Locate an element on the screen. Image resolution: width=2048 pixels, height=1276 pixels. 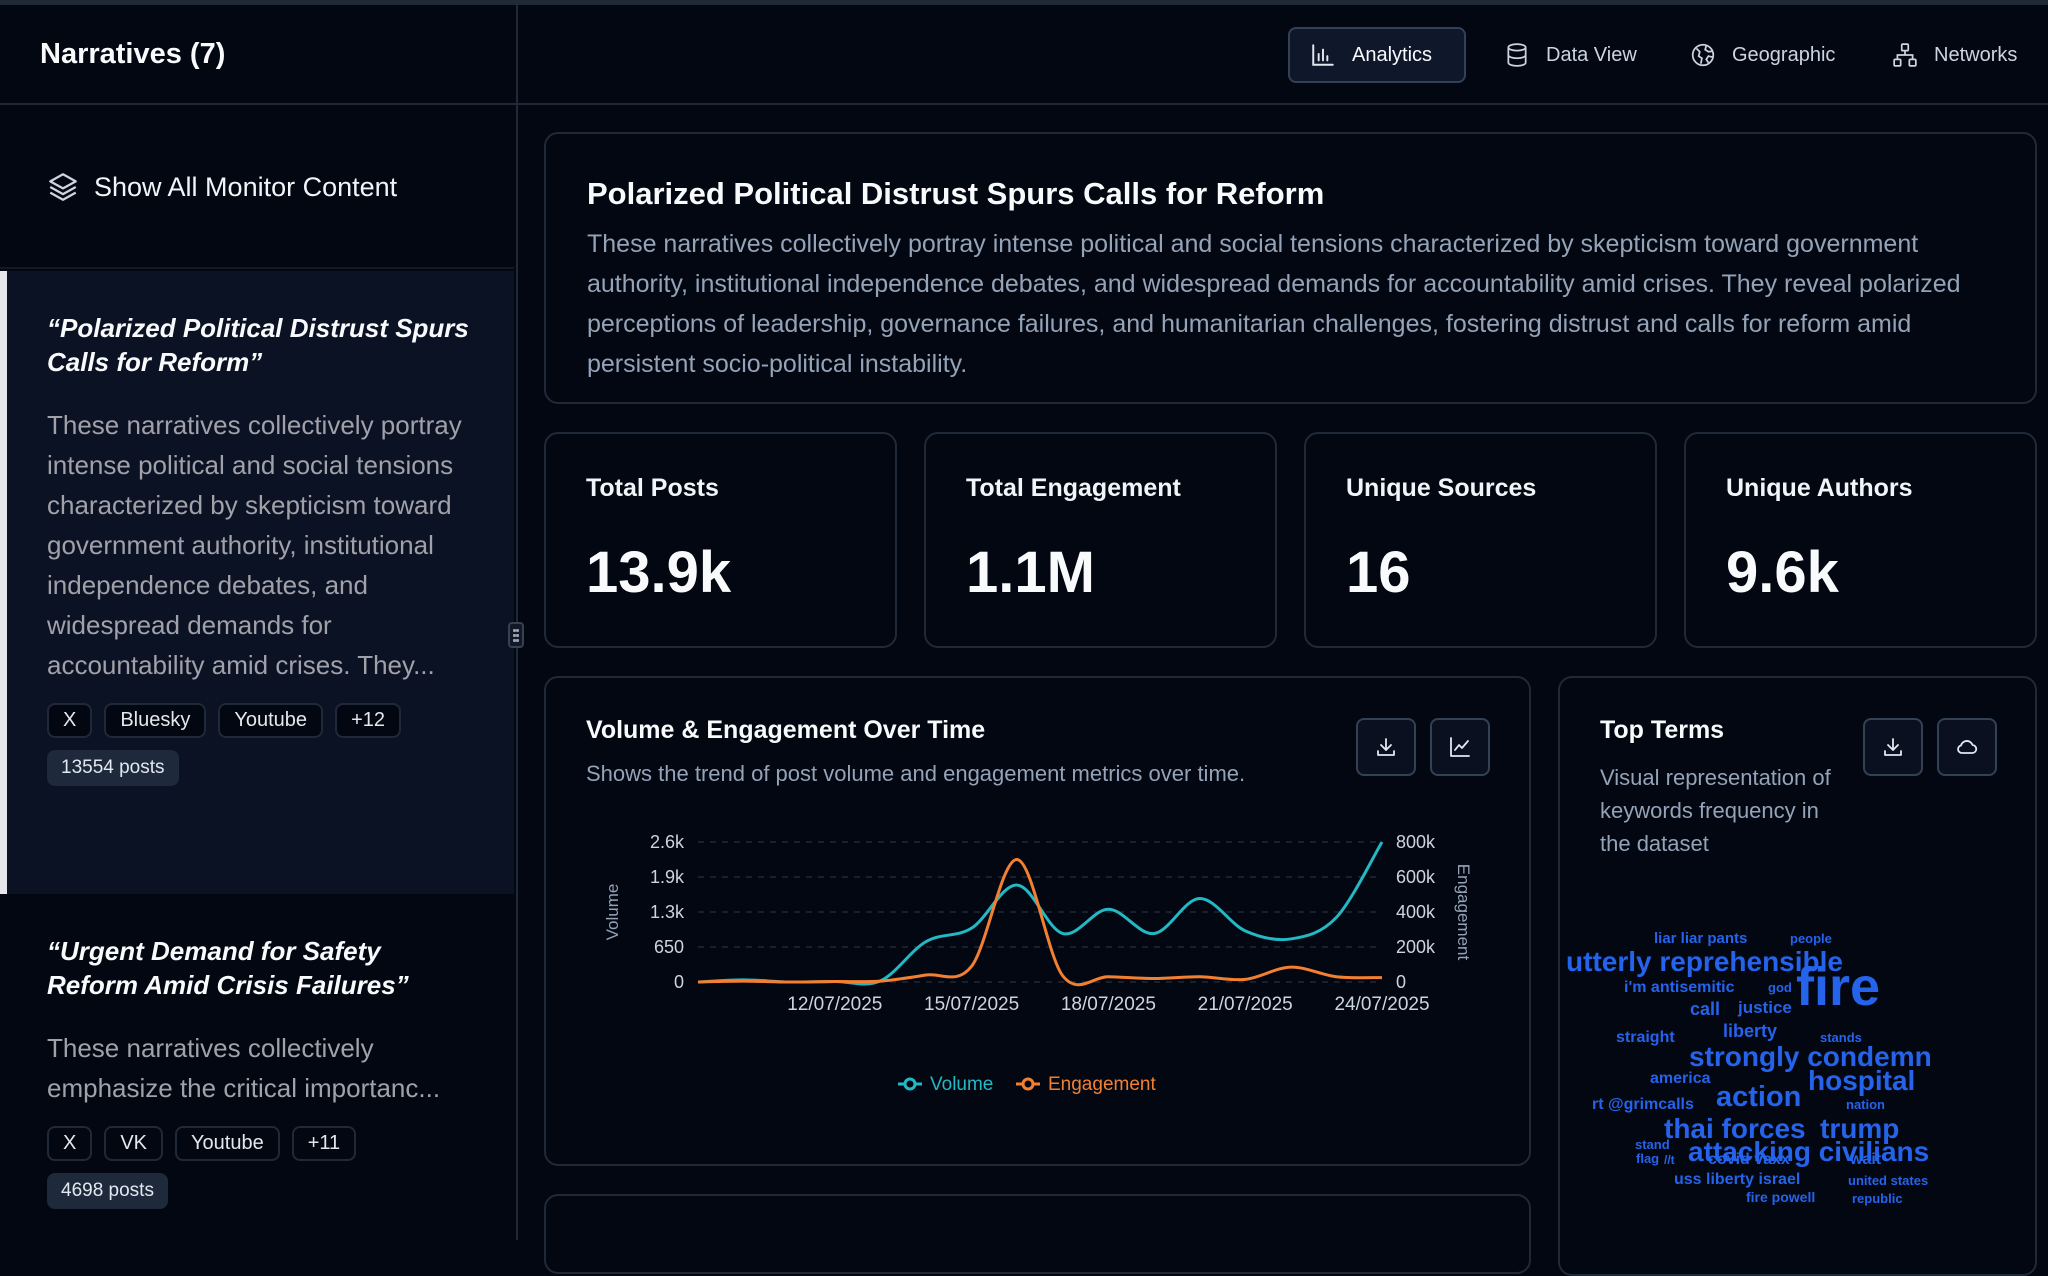
download-chart-button is located at coordinates (1386, 747).